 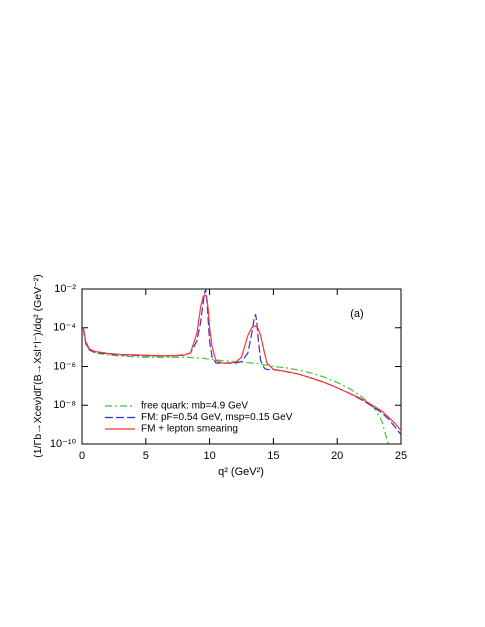 What do you see at coordinates (64, 328) in the screenshot?
I see `y-tick-label: 10⁻⁴` at bounding box center [64, 328].